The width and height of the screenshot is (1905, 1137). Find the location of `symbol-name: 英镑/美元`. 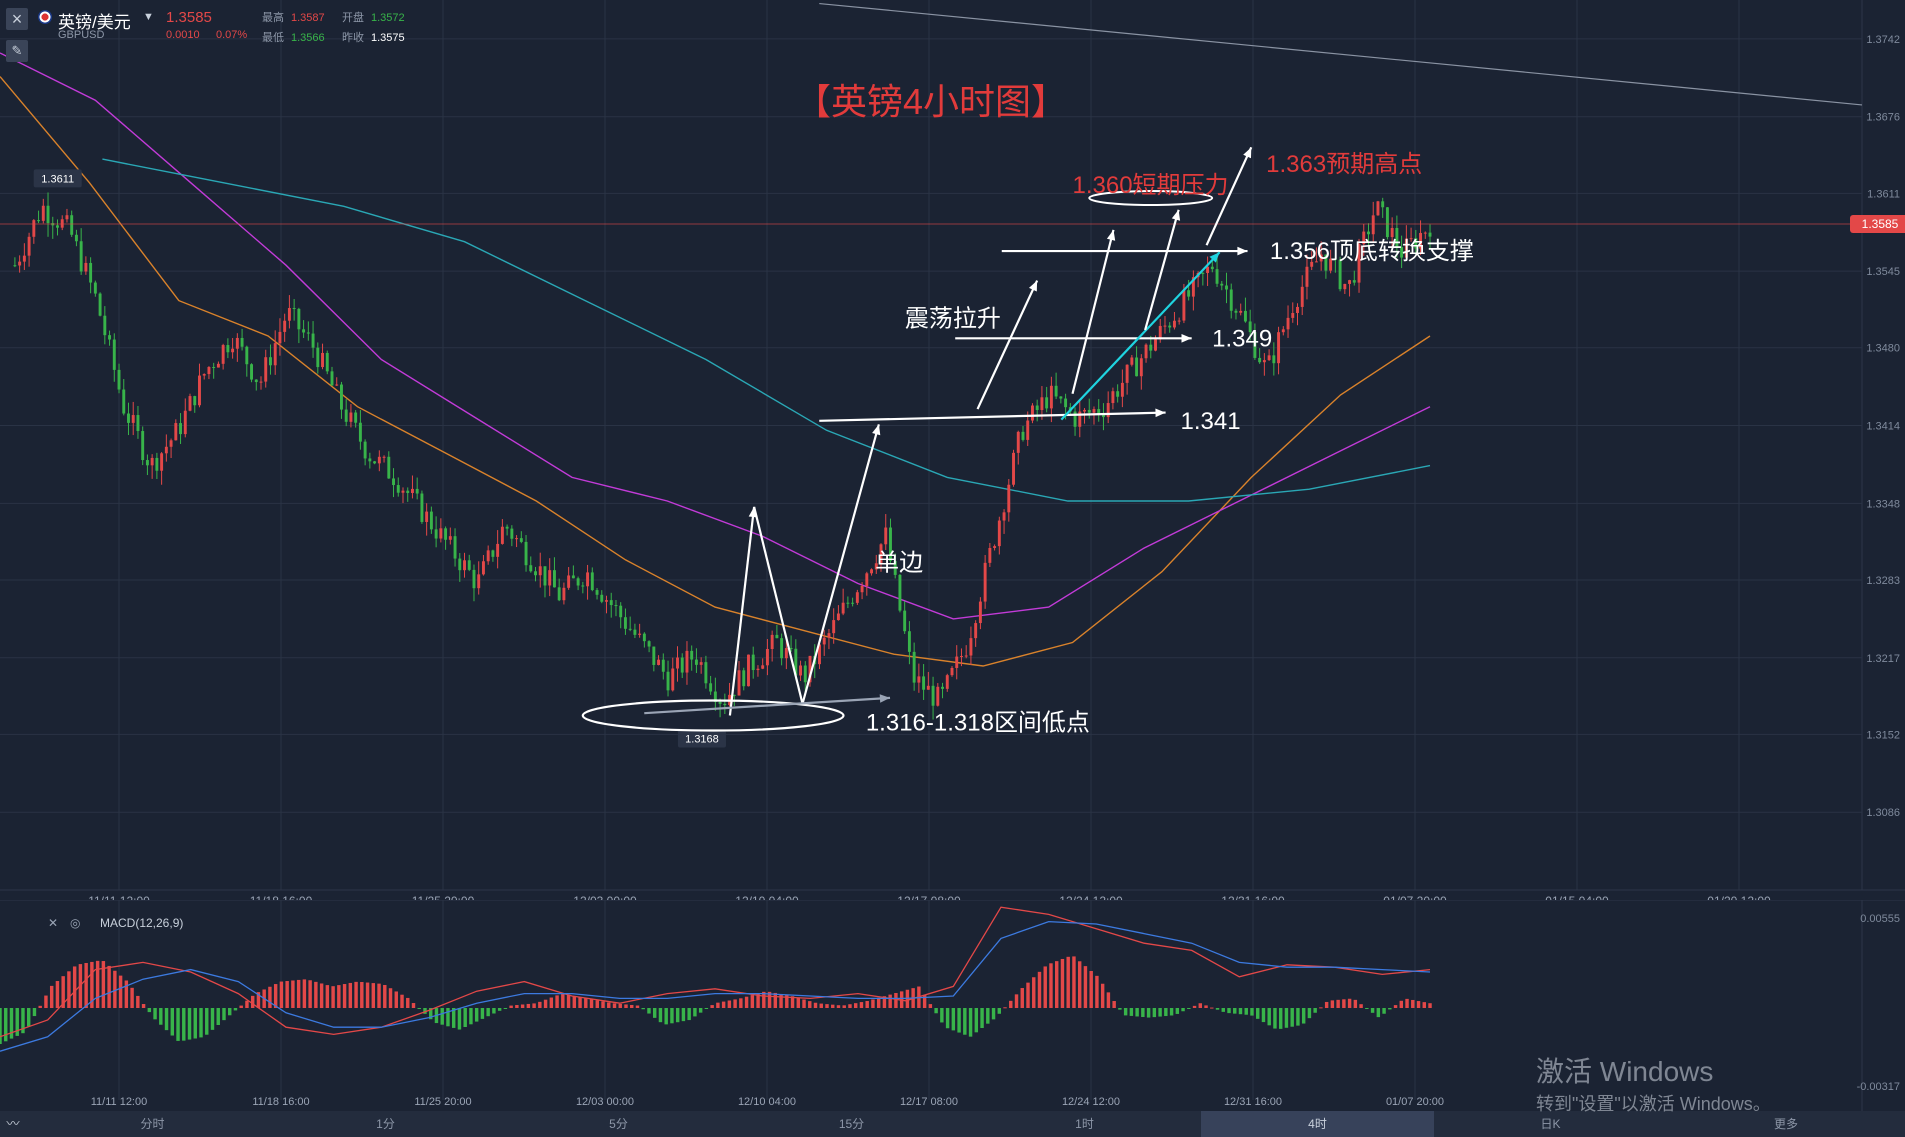

symbol-name: 英镑/美元 is located at coordinates (94, 22).